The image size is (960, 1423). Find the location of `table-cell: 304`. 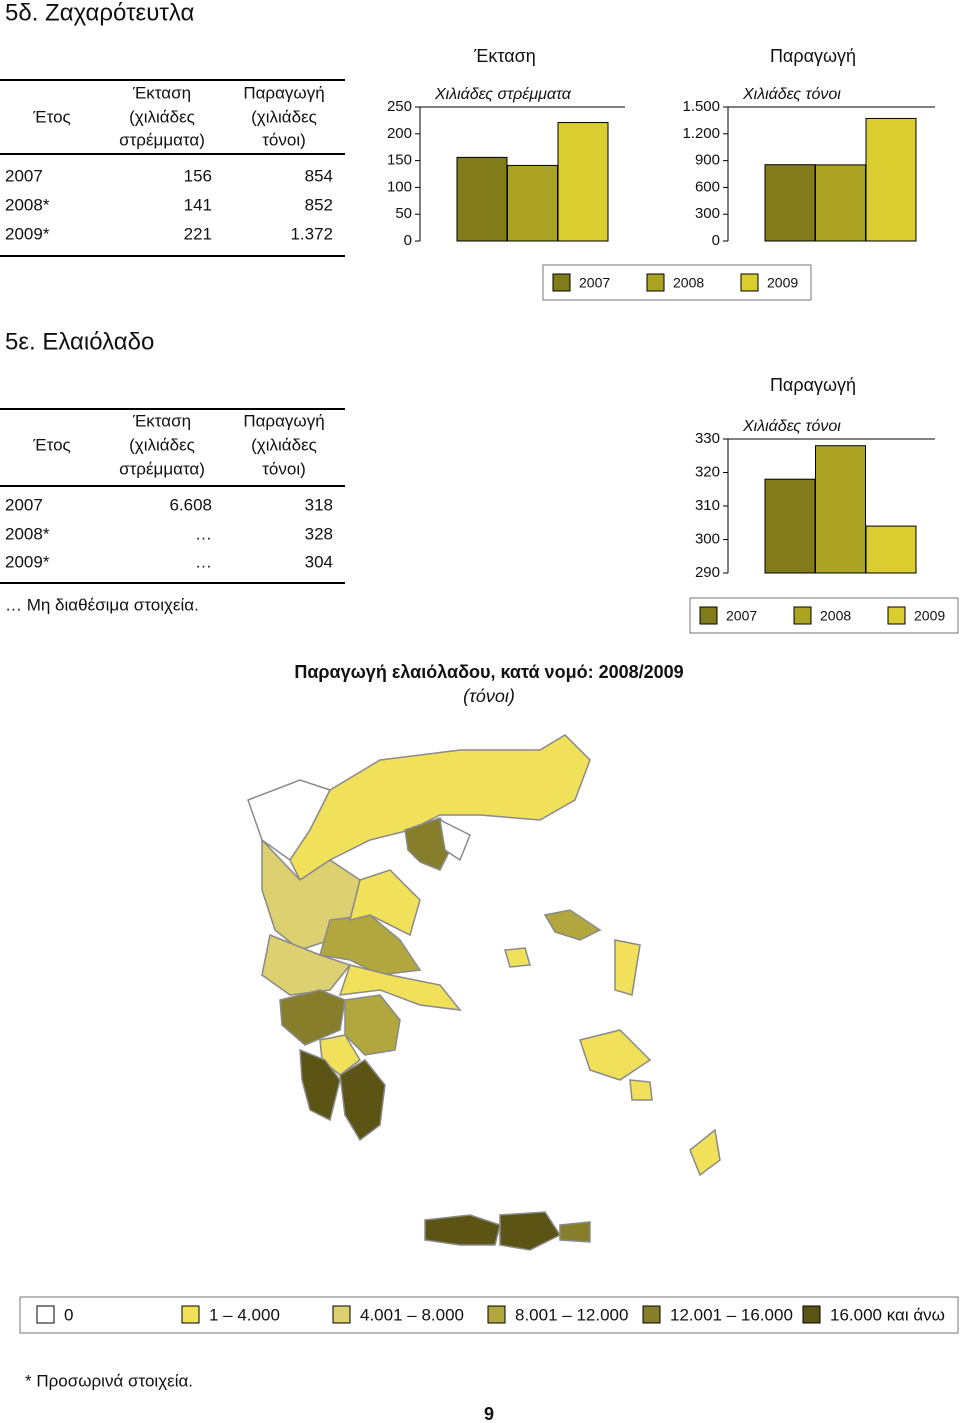

table-cell: 304 is located at coordinates (319, 561).